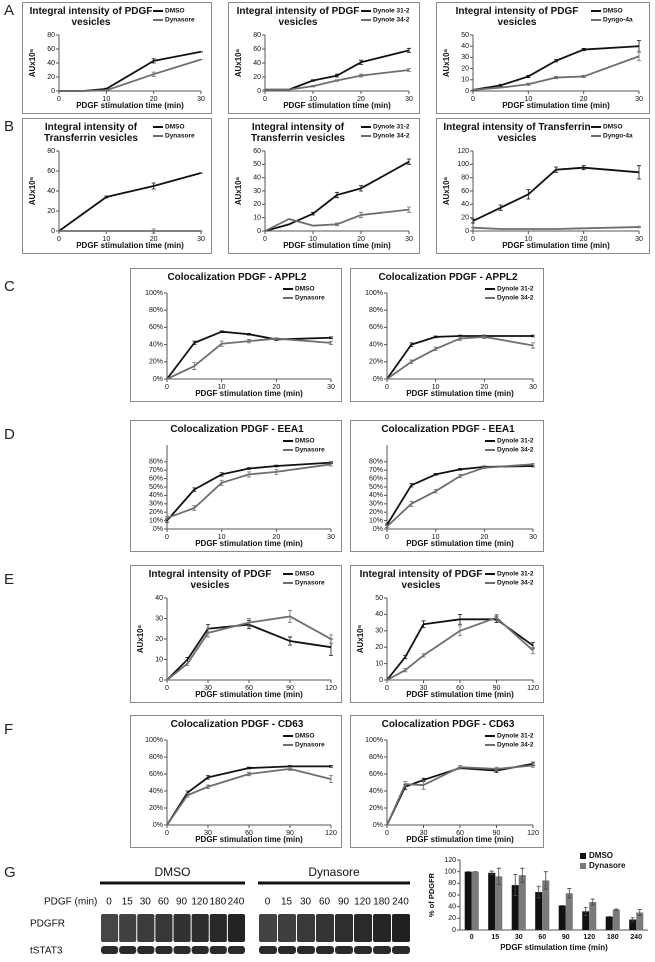  What do you see at coordinates (515, 441) in the screenshot?
I see `legend-label: Dynole 31-2` at bounding box center [515, 441].